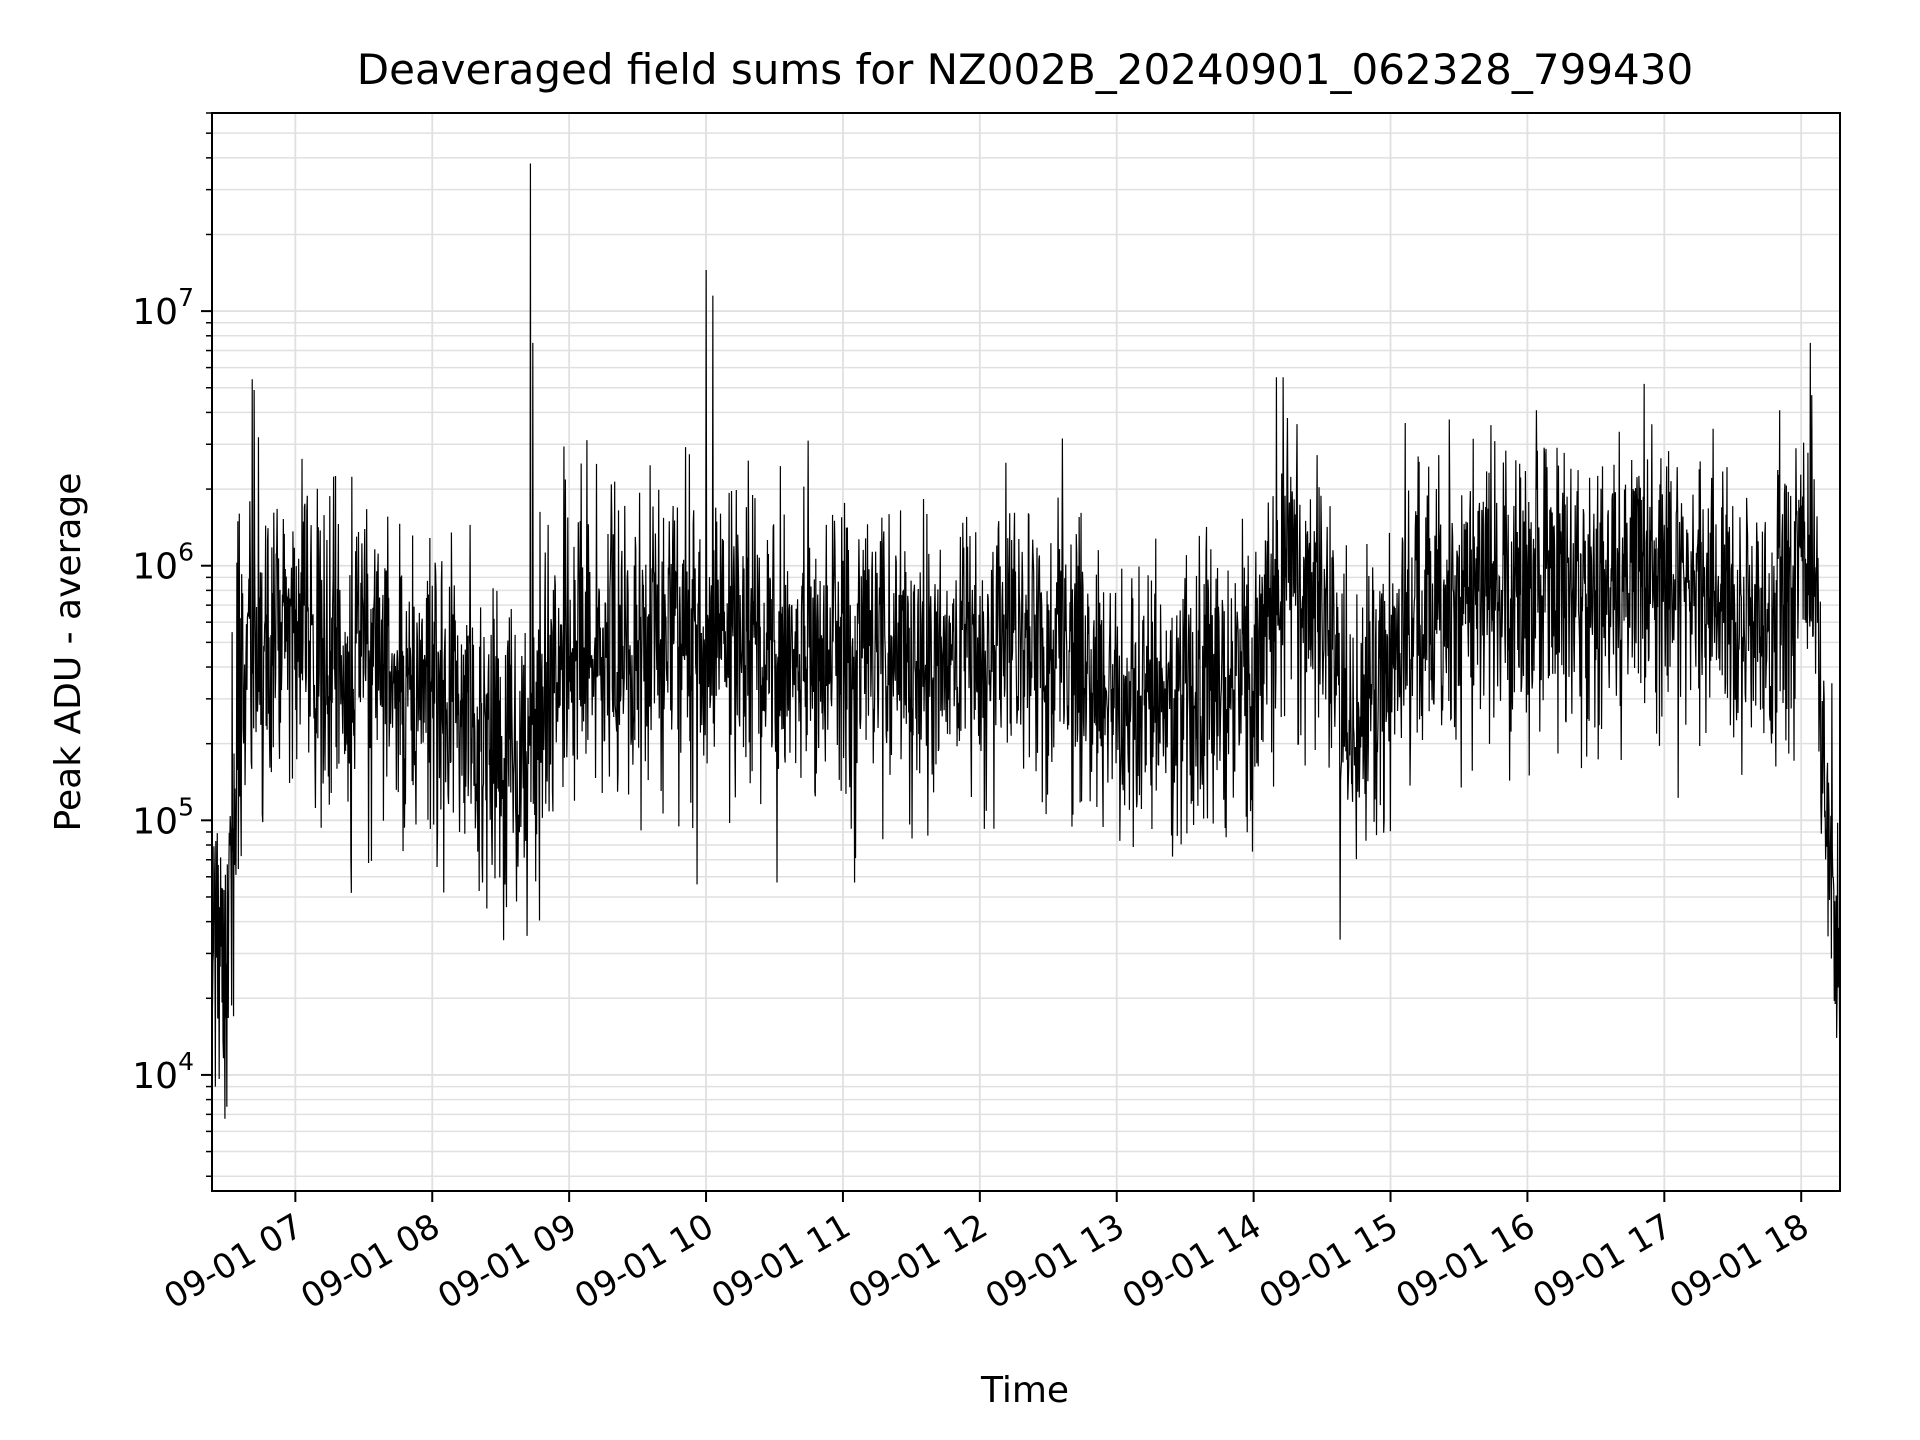 The height and width of the screenshot is (1440, 1920). What do you see at coordinates (163, 1072) in the screenshot?
I see `y-tick-label: 10⁴` at bounding box center [163, 1072].